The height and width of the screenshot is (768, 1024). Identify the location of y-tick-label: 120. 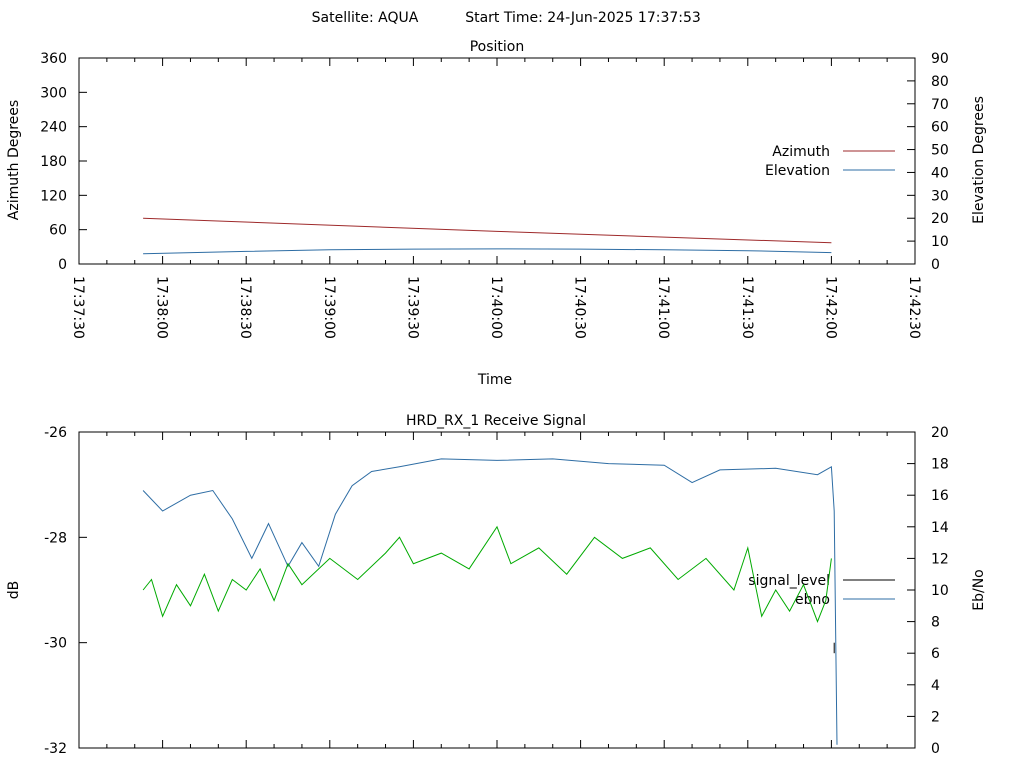
(53, 196).